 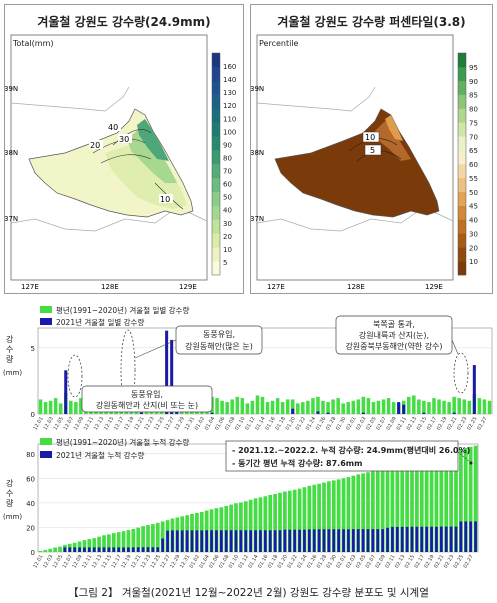 What do you see at coordinates (257, 219) in the screenshot?
I see `svg-text: 37N` at bounding box center [257, 219].